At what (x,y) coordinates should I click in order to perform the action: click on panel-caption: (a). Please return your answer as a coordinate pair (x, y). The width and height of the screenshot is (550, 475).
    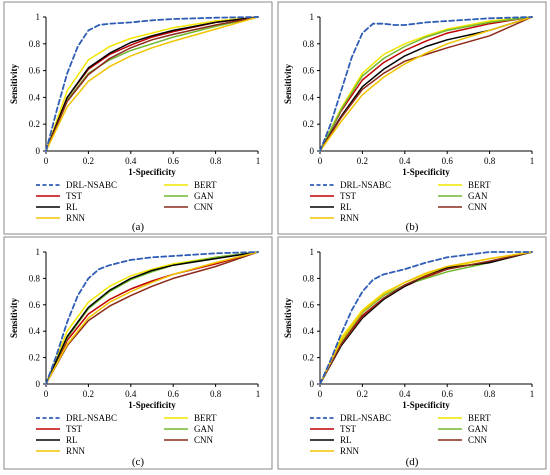
    Looking at the image, I should click on (138, 227).